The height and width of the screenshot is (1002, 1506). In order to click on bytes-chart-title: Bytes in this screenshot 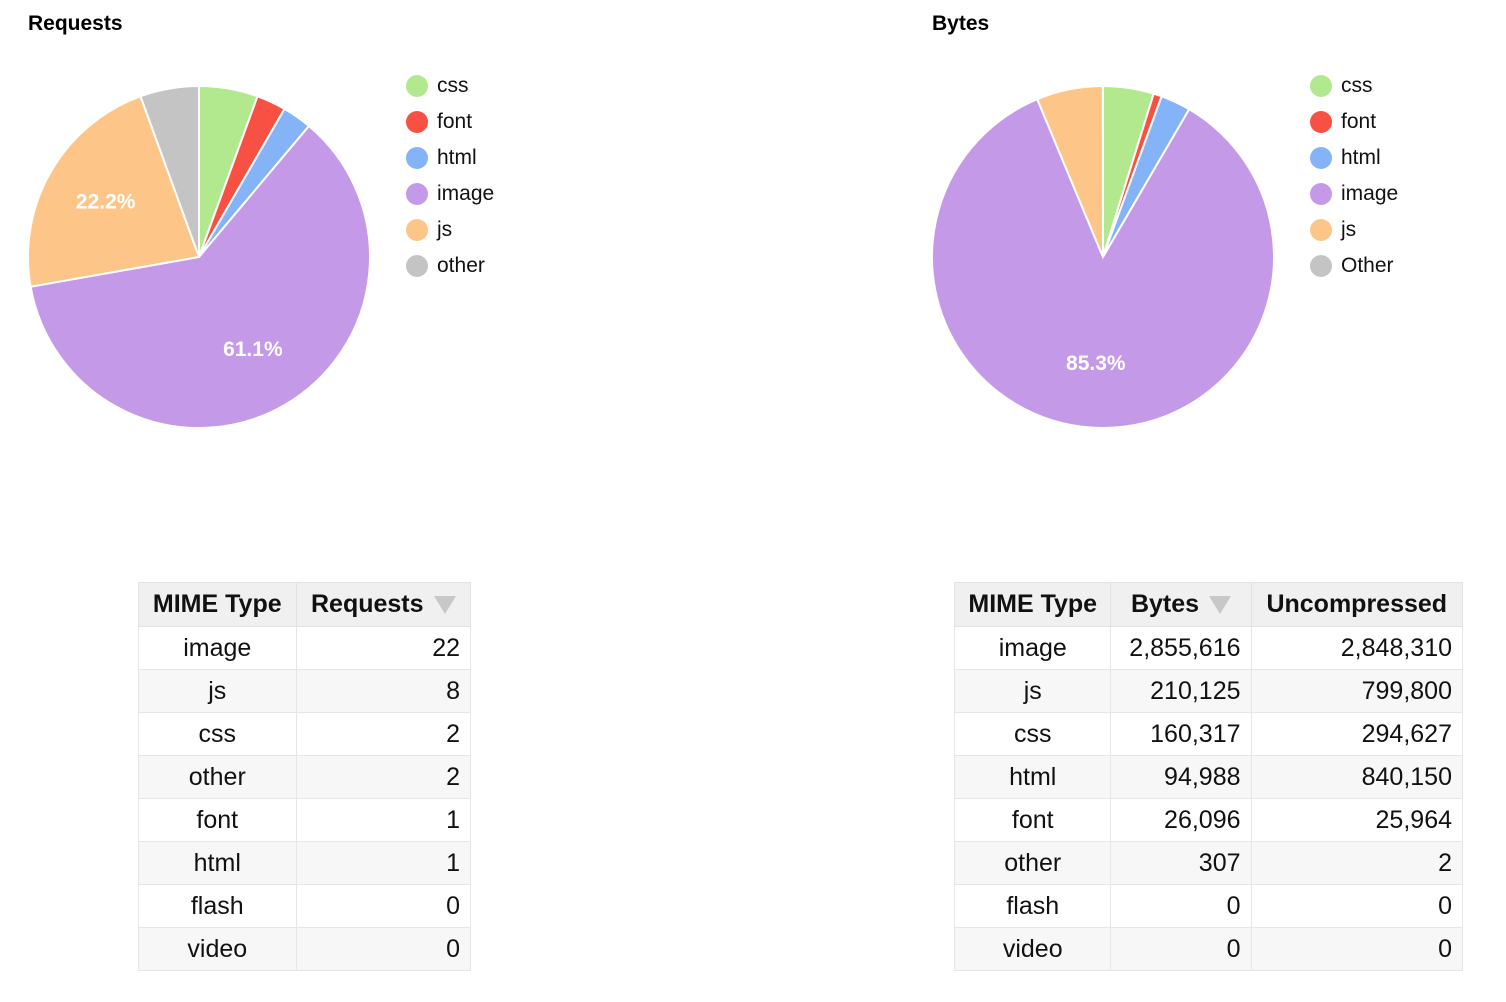, I will do `click(961, 23)`.